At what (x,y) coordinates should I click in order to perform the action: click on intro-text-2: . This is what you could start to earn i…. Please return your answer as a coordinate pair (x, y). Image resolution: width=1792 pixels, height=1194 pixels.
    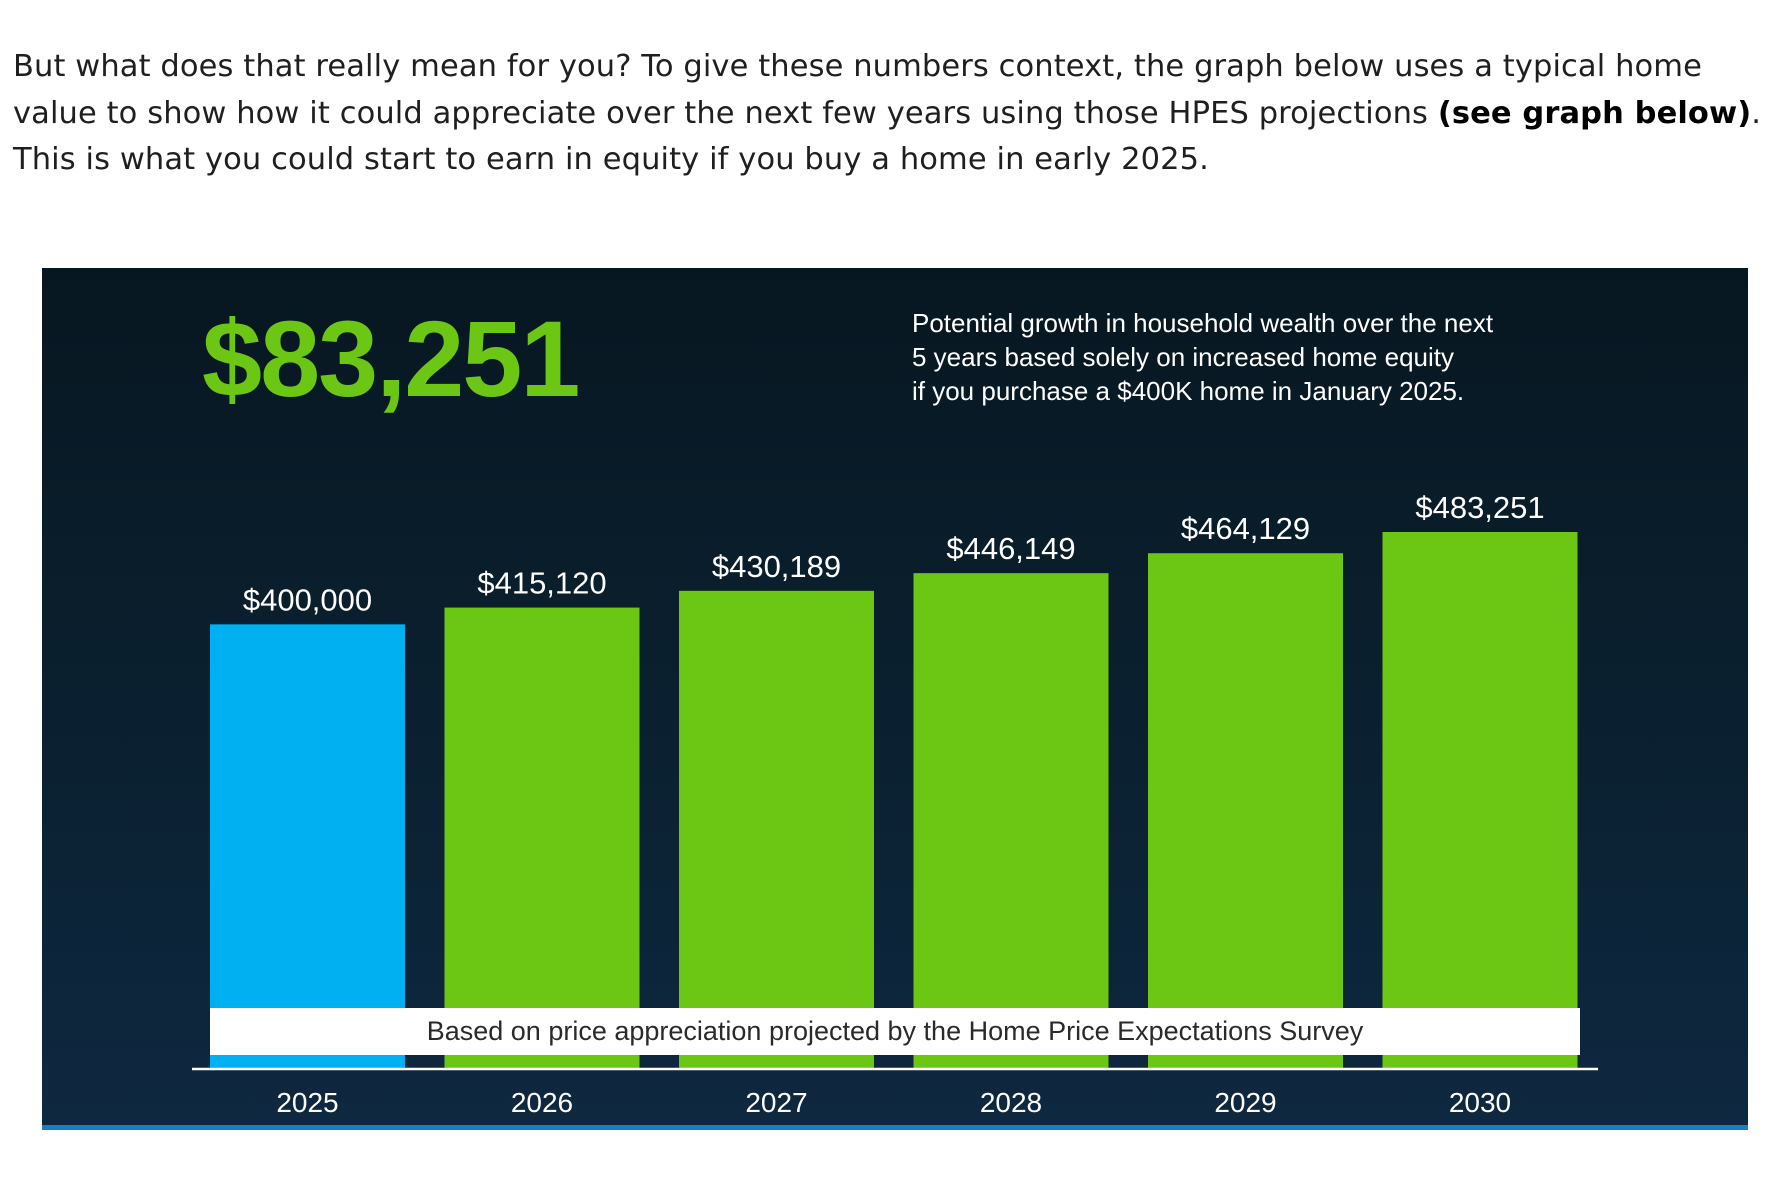
    Looking at the image, I should click on (887, 136).